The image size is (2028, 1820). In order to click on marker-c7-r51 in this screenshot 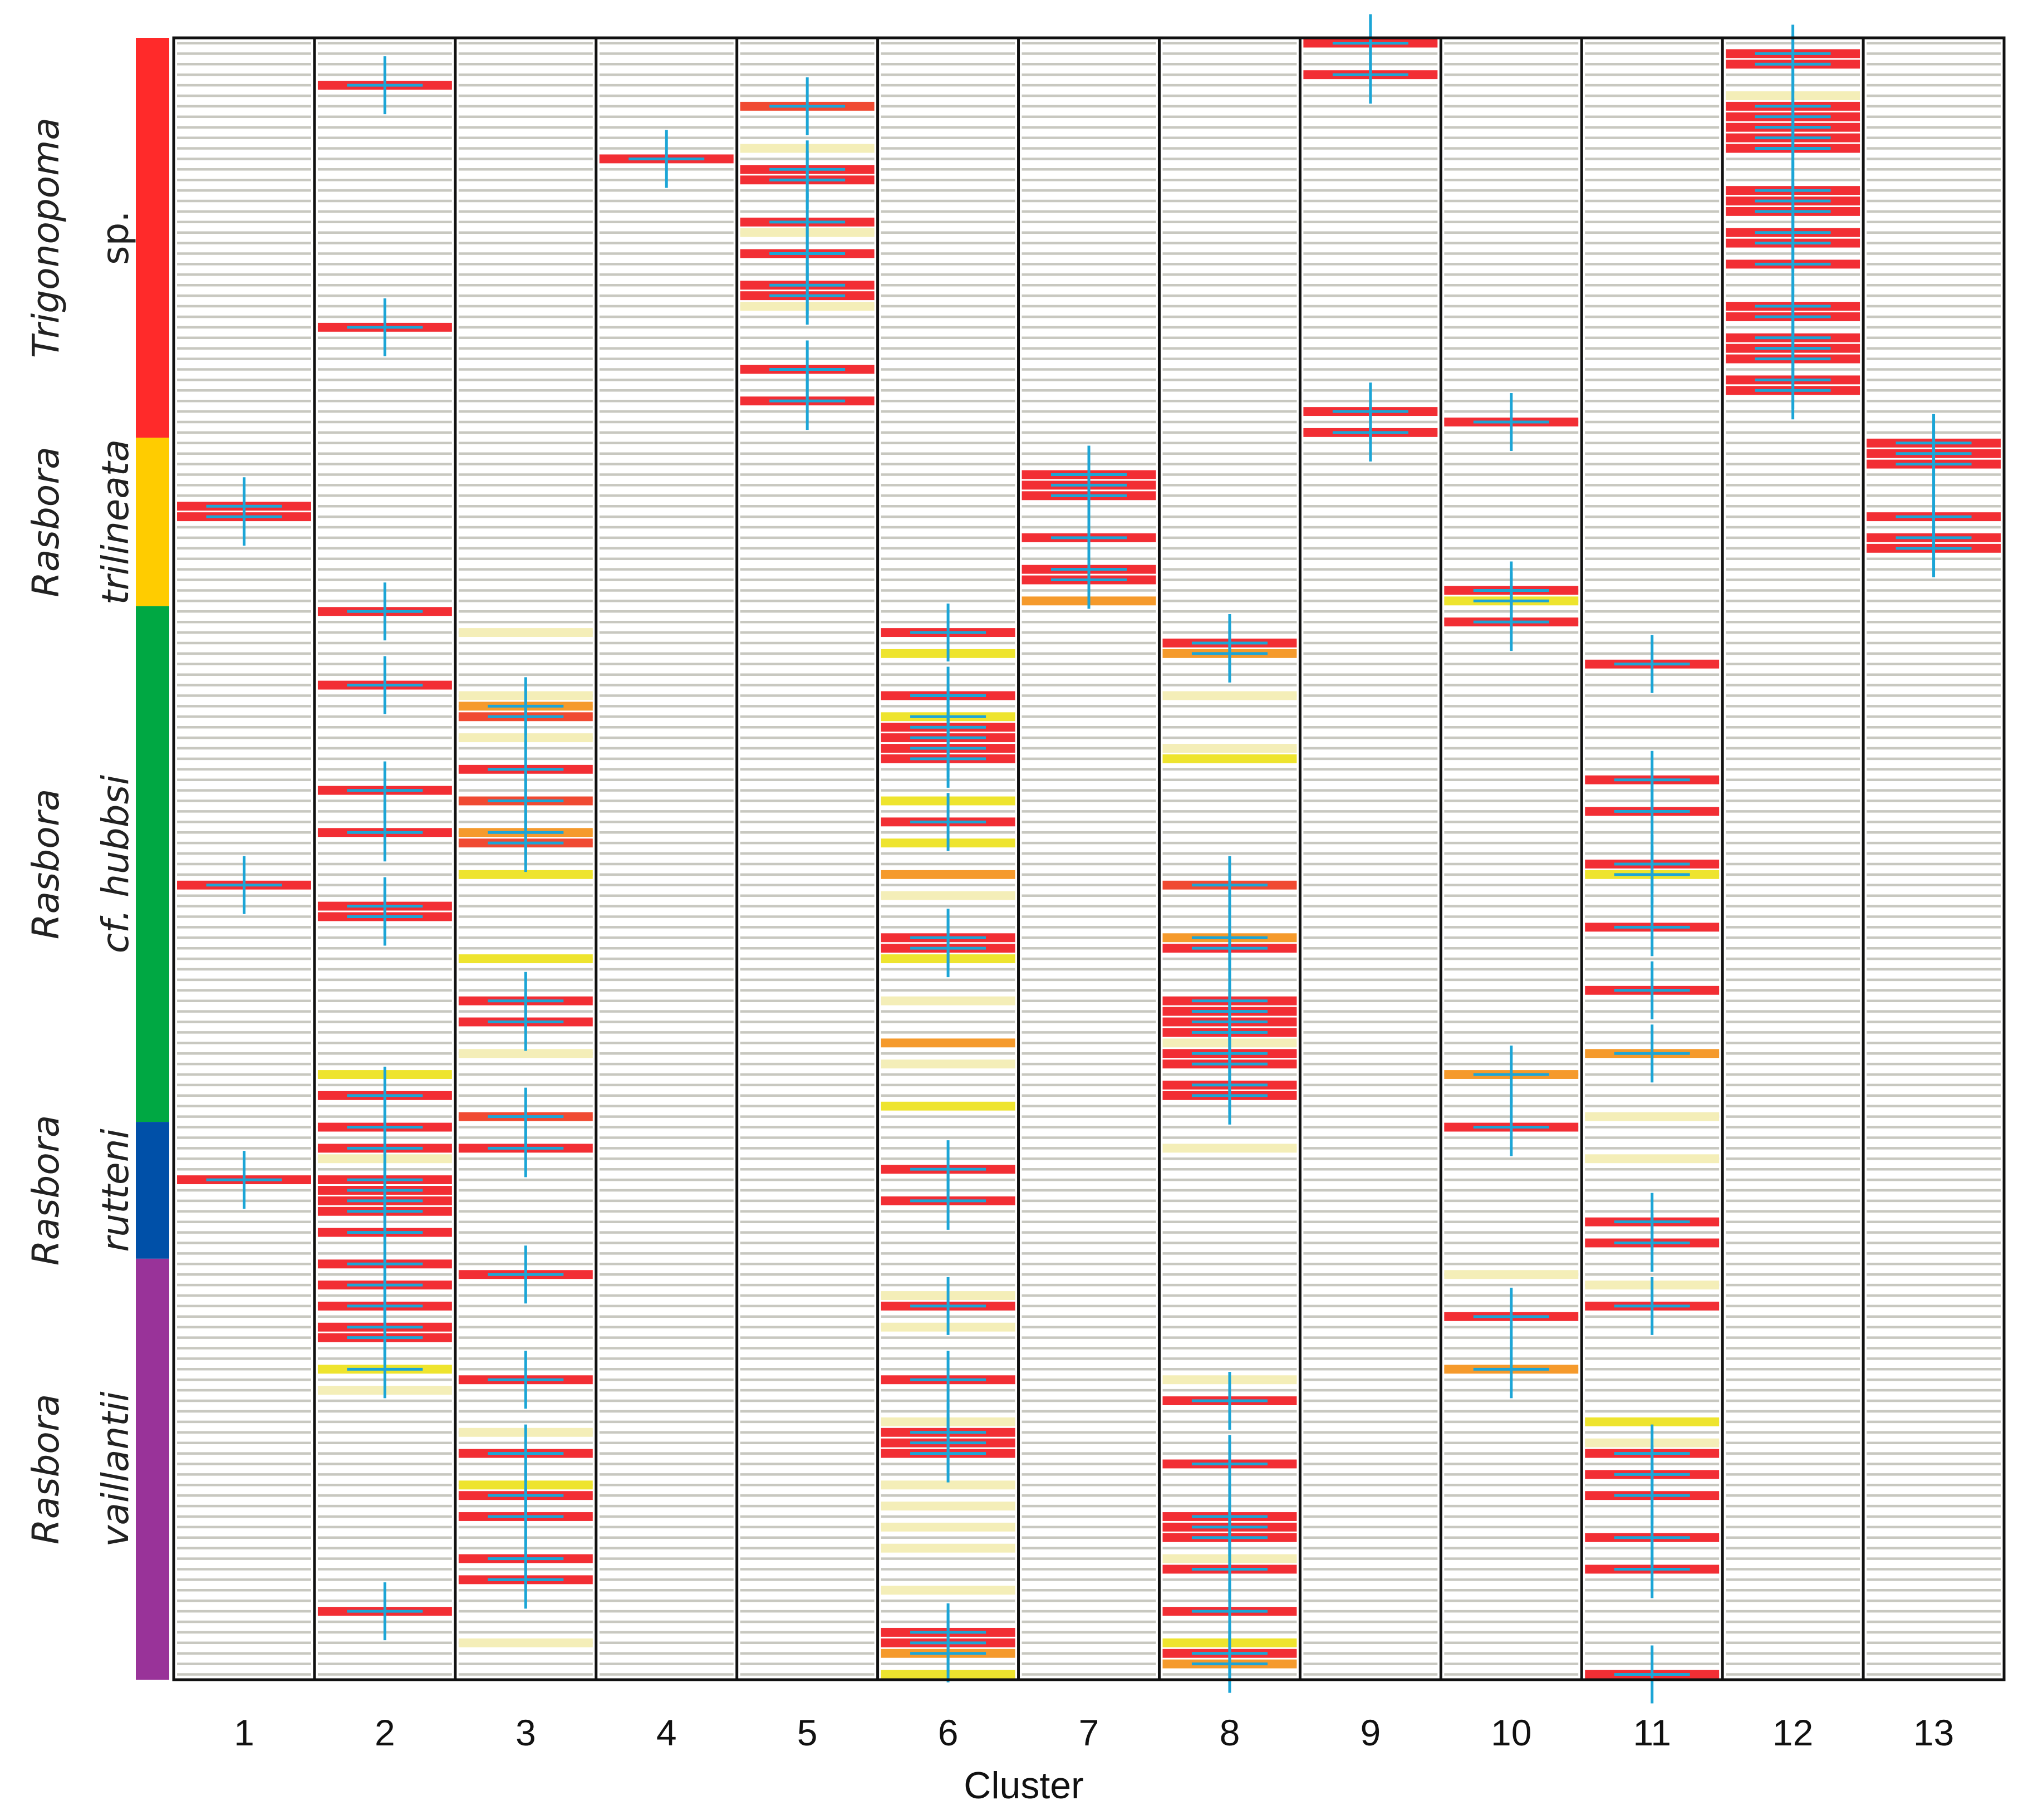, I will do `click(1089, 580)`.